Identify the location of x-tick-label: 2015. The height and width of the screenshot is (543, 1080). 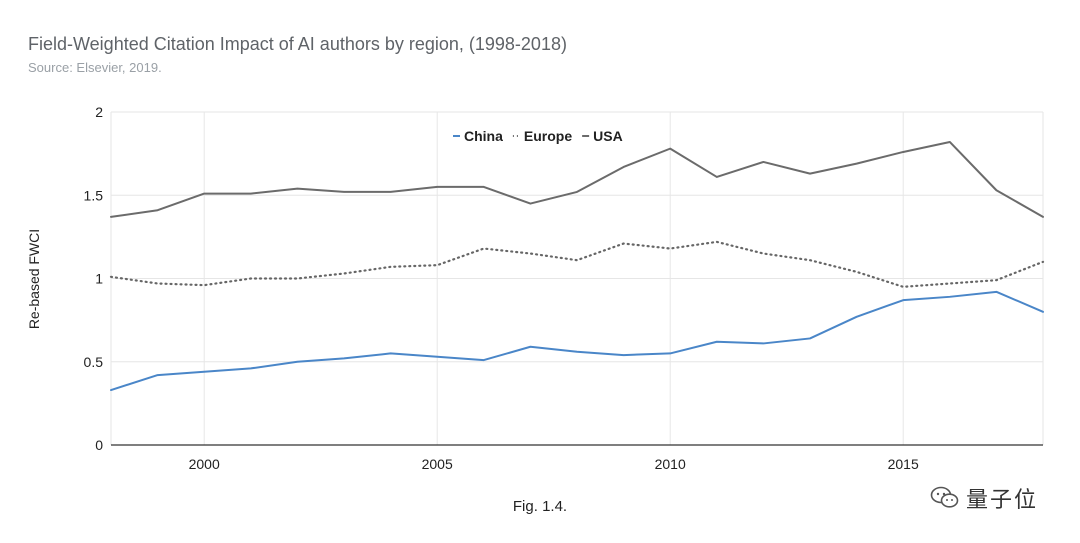
(903, 464).